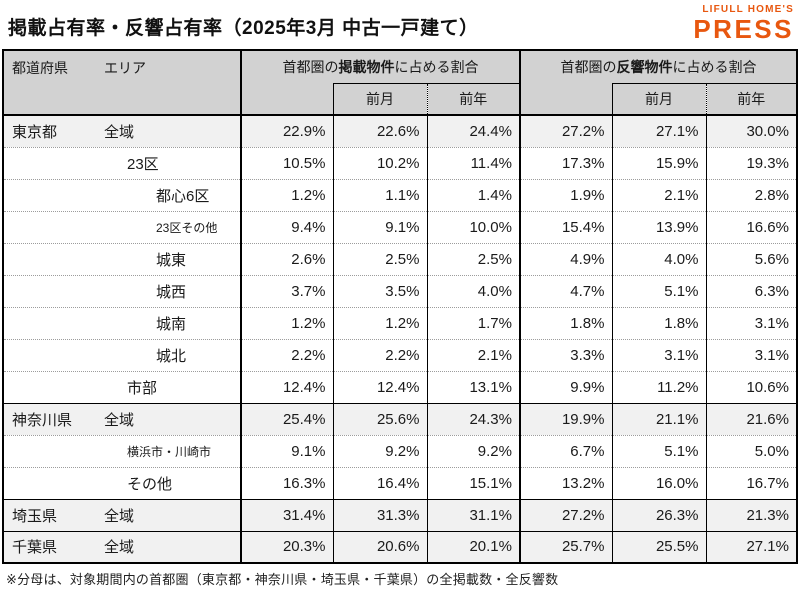 The image size is (800, 600). I want to click on table-row: 城西 3.7% 3.5% 4.0% 4.7% 5.1% 6.3%, so click(400, 290).